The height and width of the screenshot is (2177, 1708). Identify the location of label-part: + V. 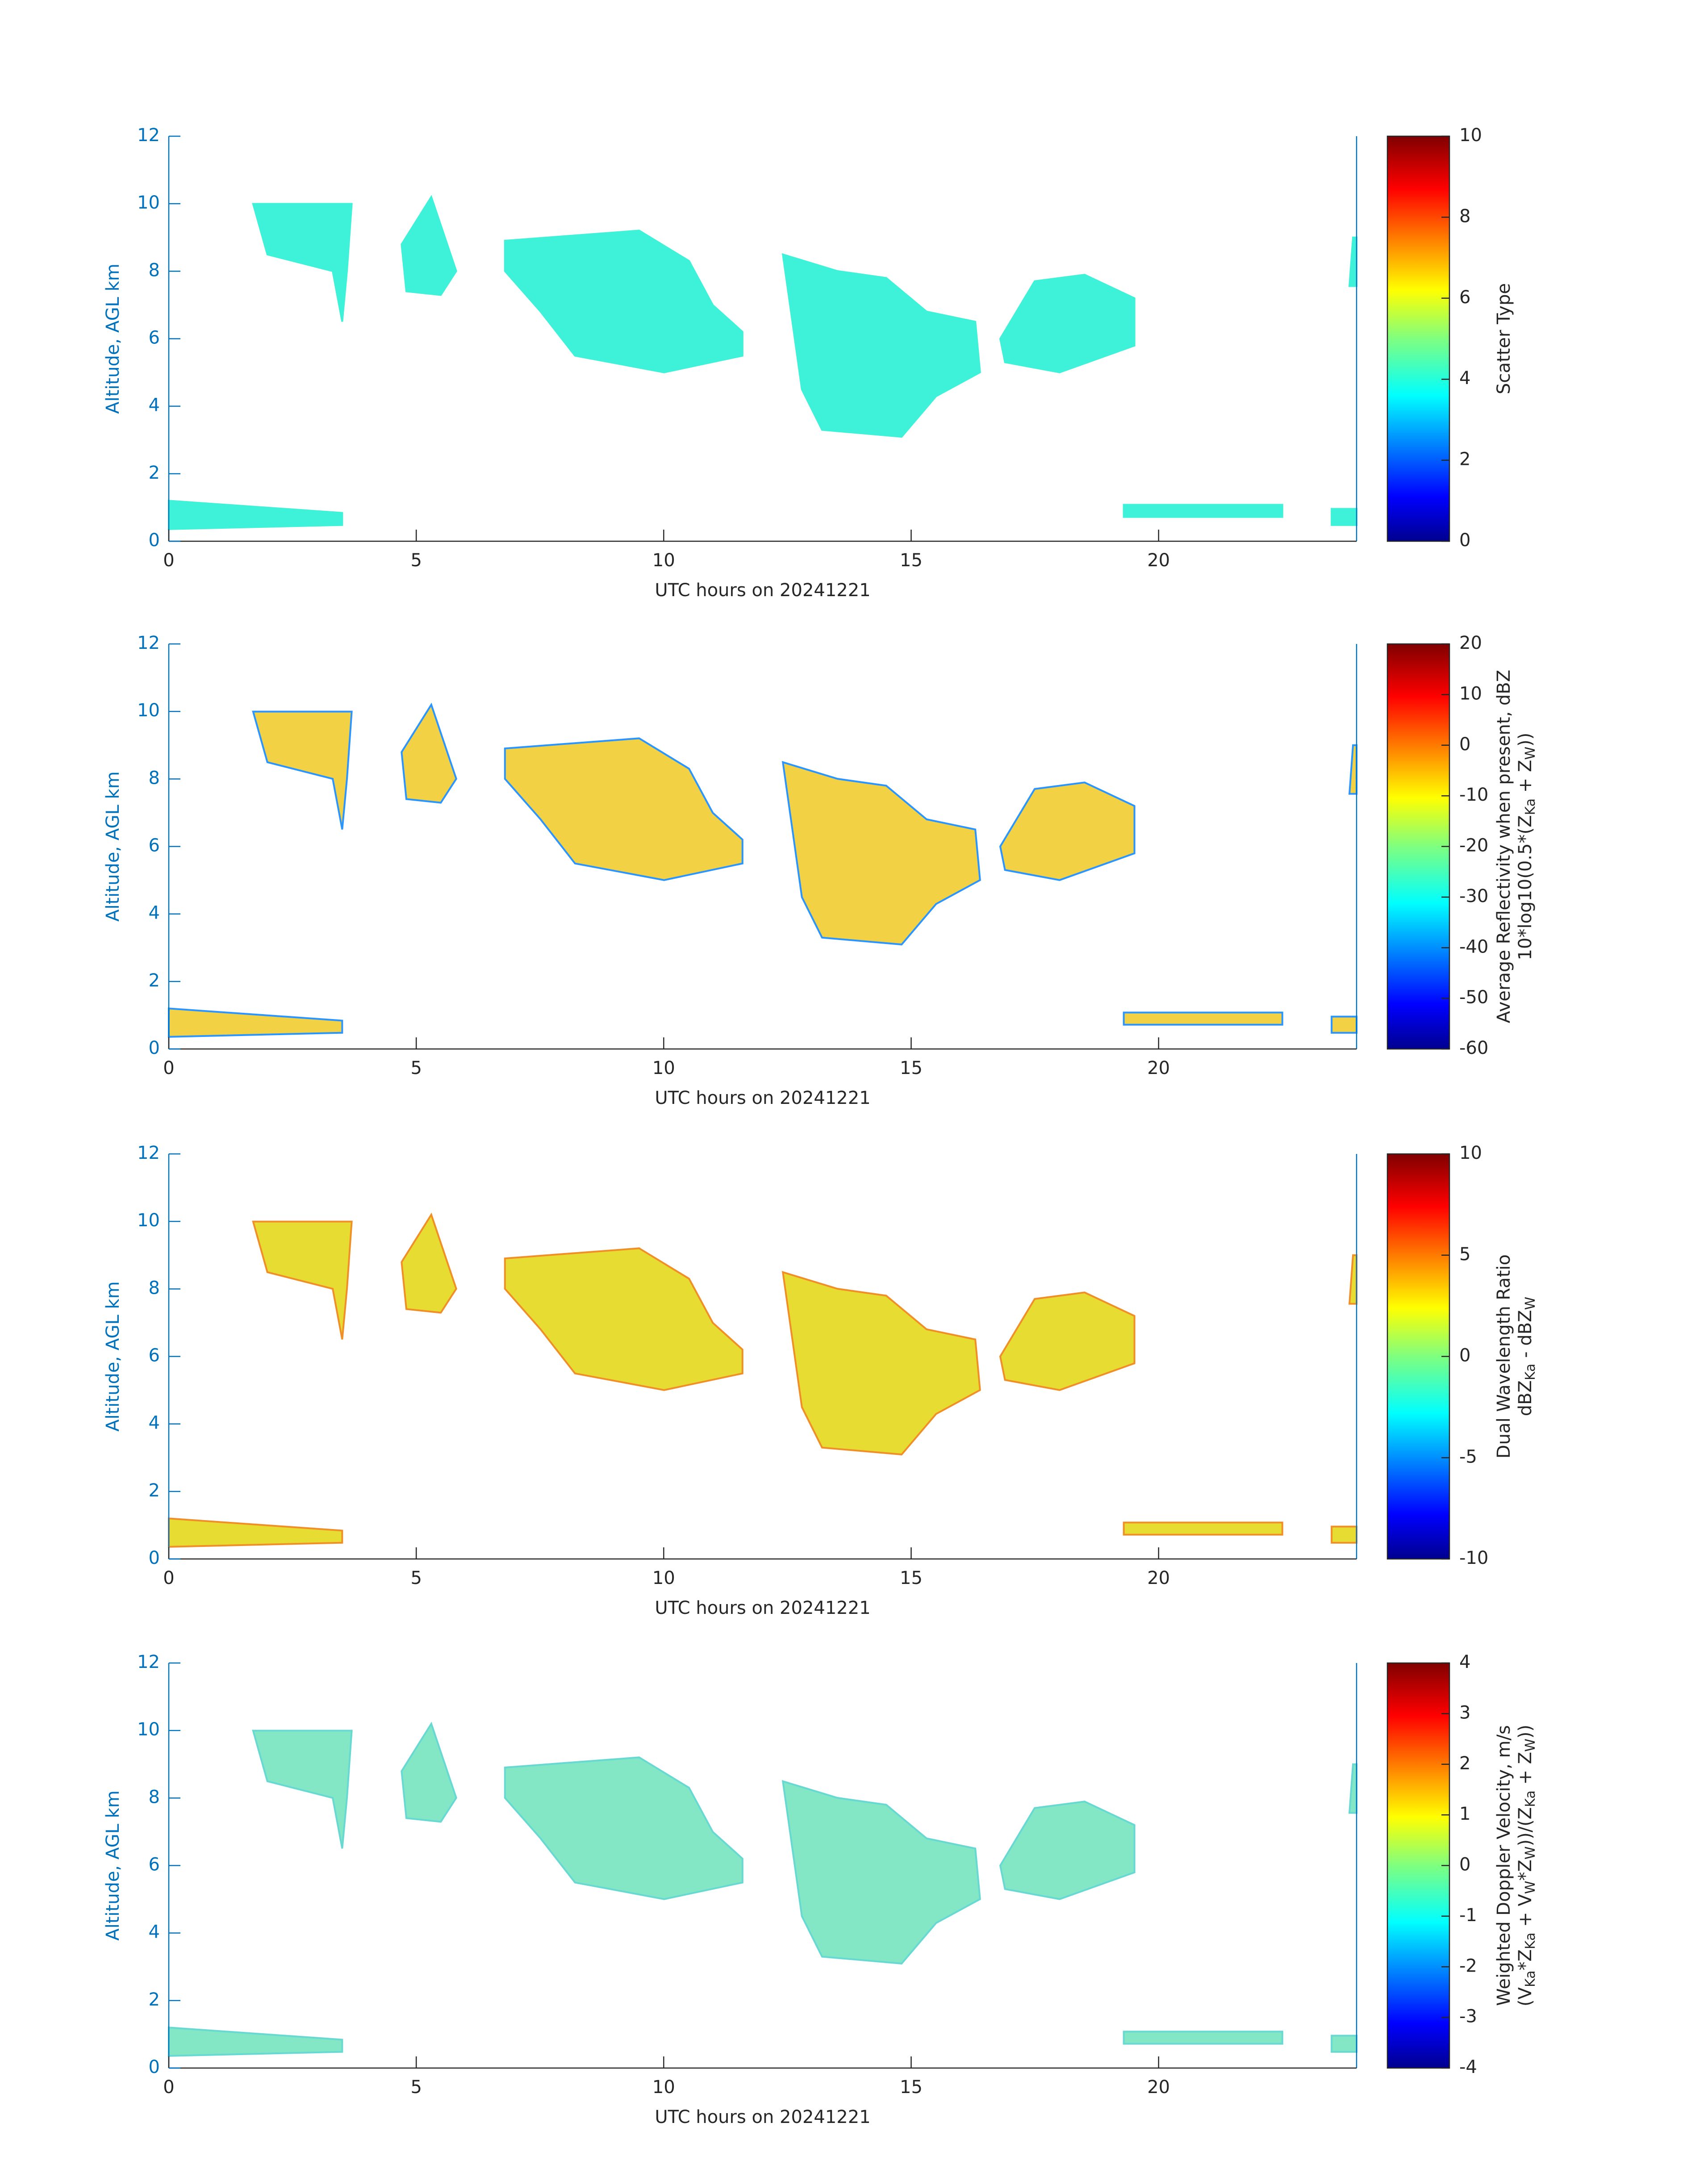
(1525, 1913).